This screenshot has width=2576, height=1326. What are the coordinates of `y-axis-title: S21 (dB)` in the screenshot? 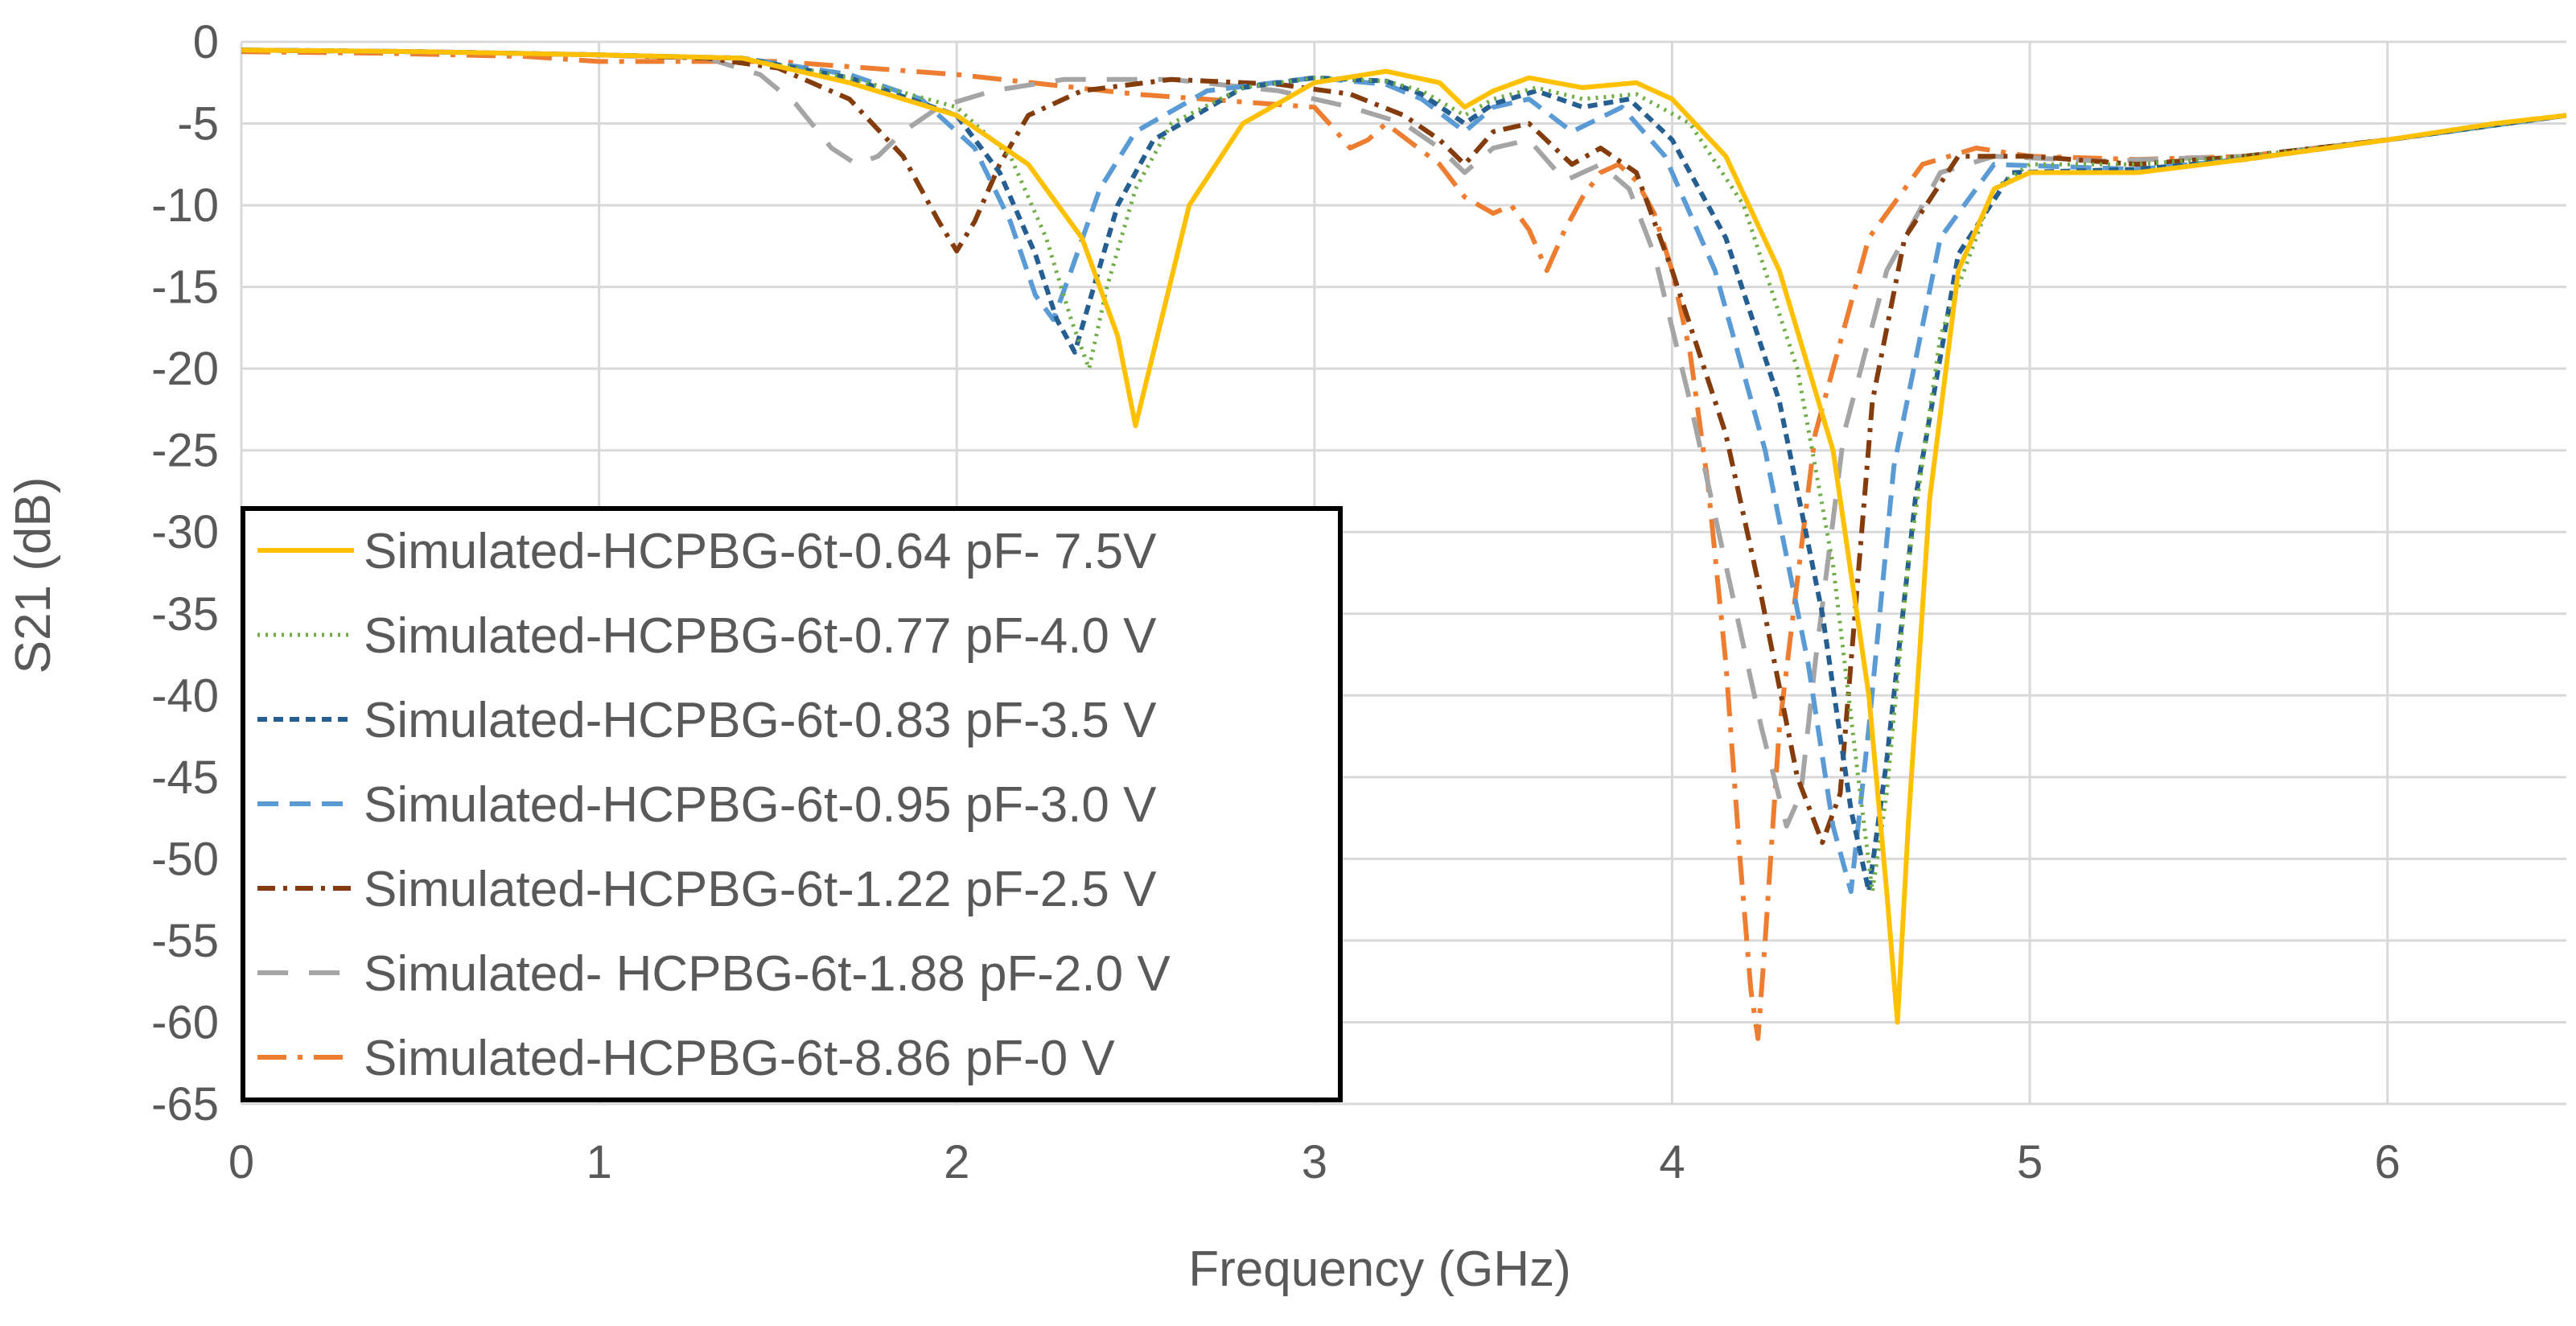 It's located at (33, 576).